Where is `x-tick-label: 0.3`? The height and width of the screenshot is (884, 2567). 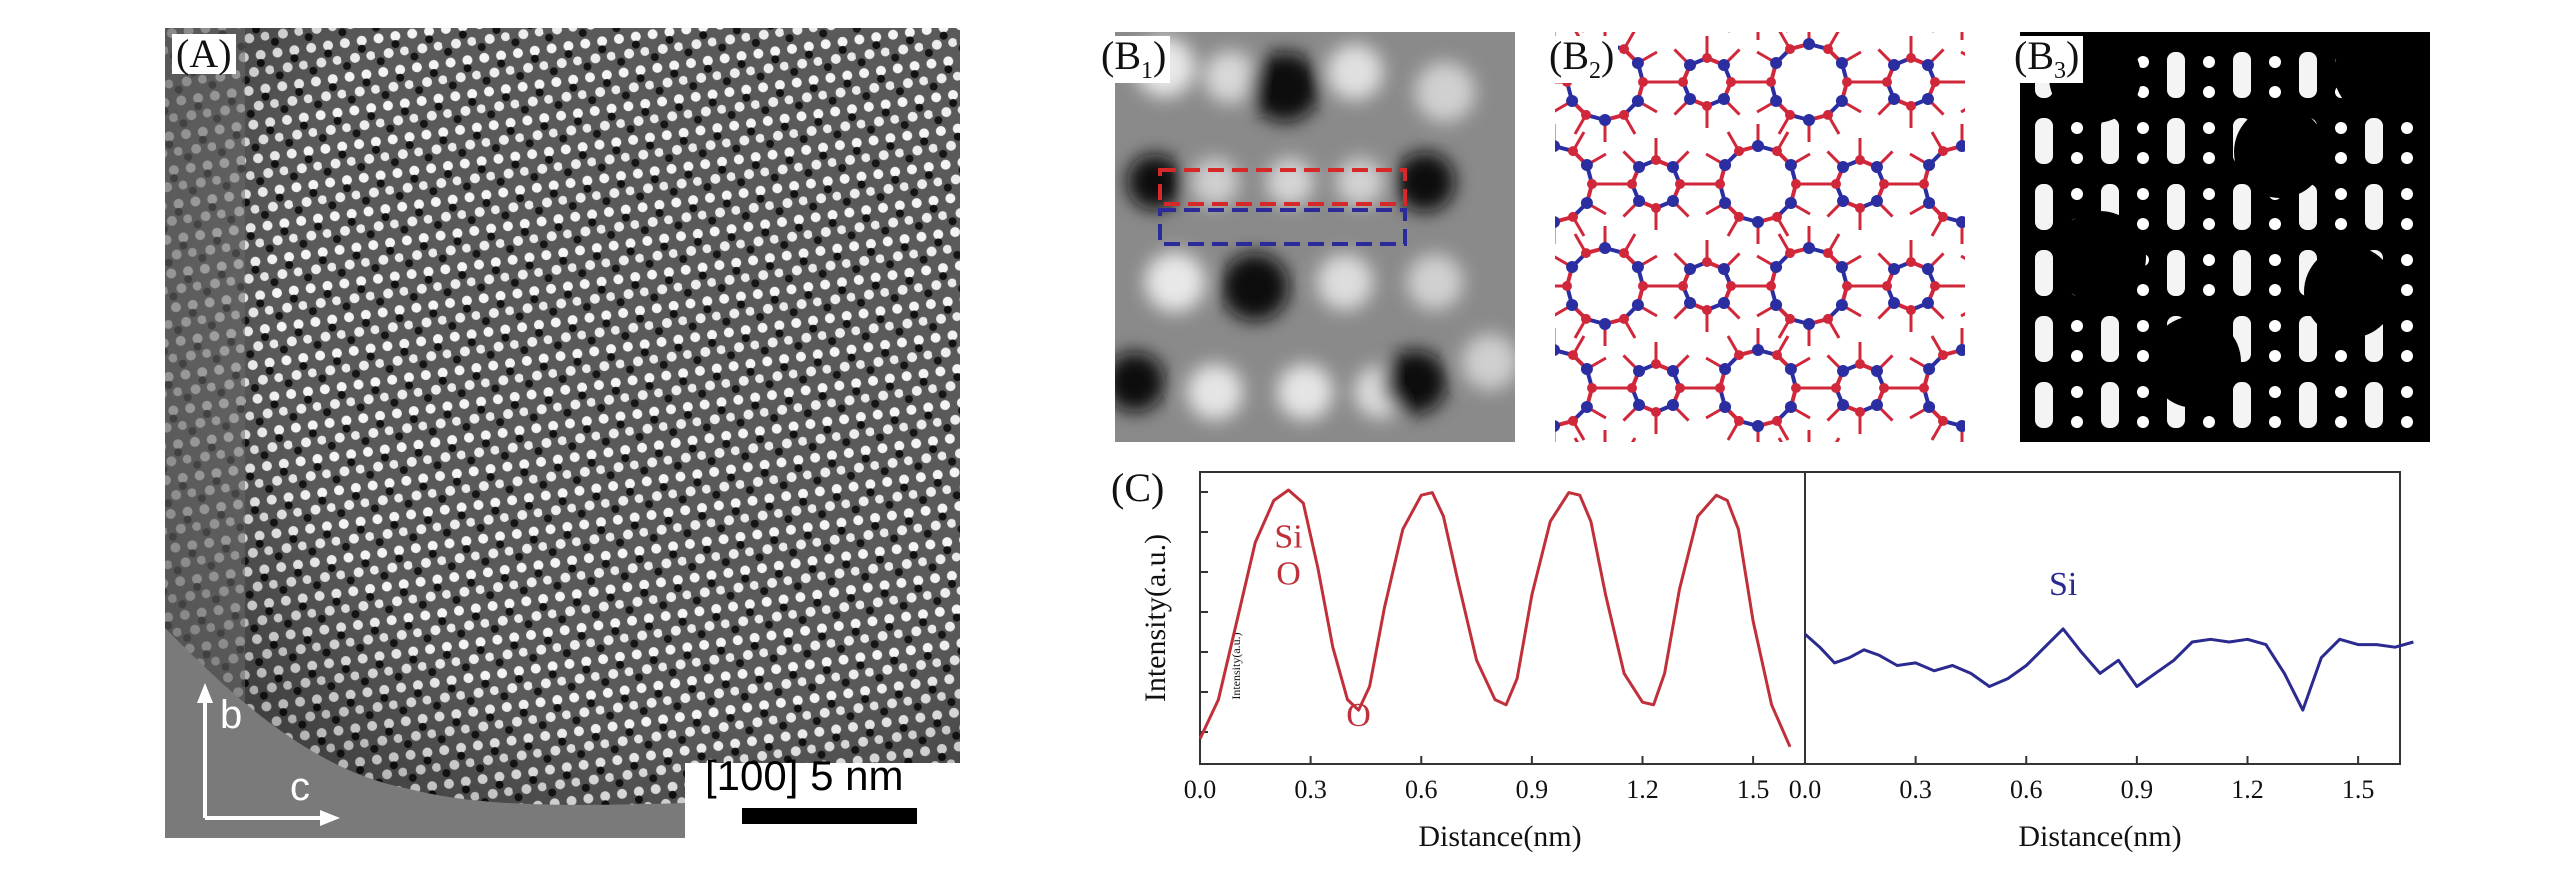 x-tick-label: 0.3 is located at coordinates (1310, 789).